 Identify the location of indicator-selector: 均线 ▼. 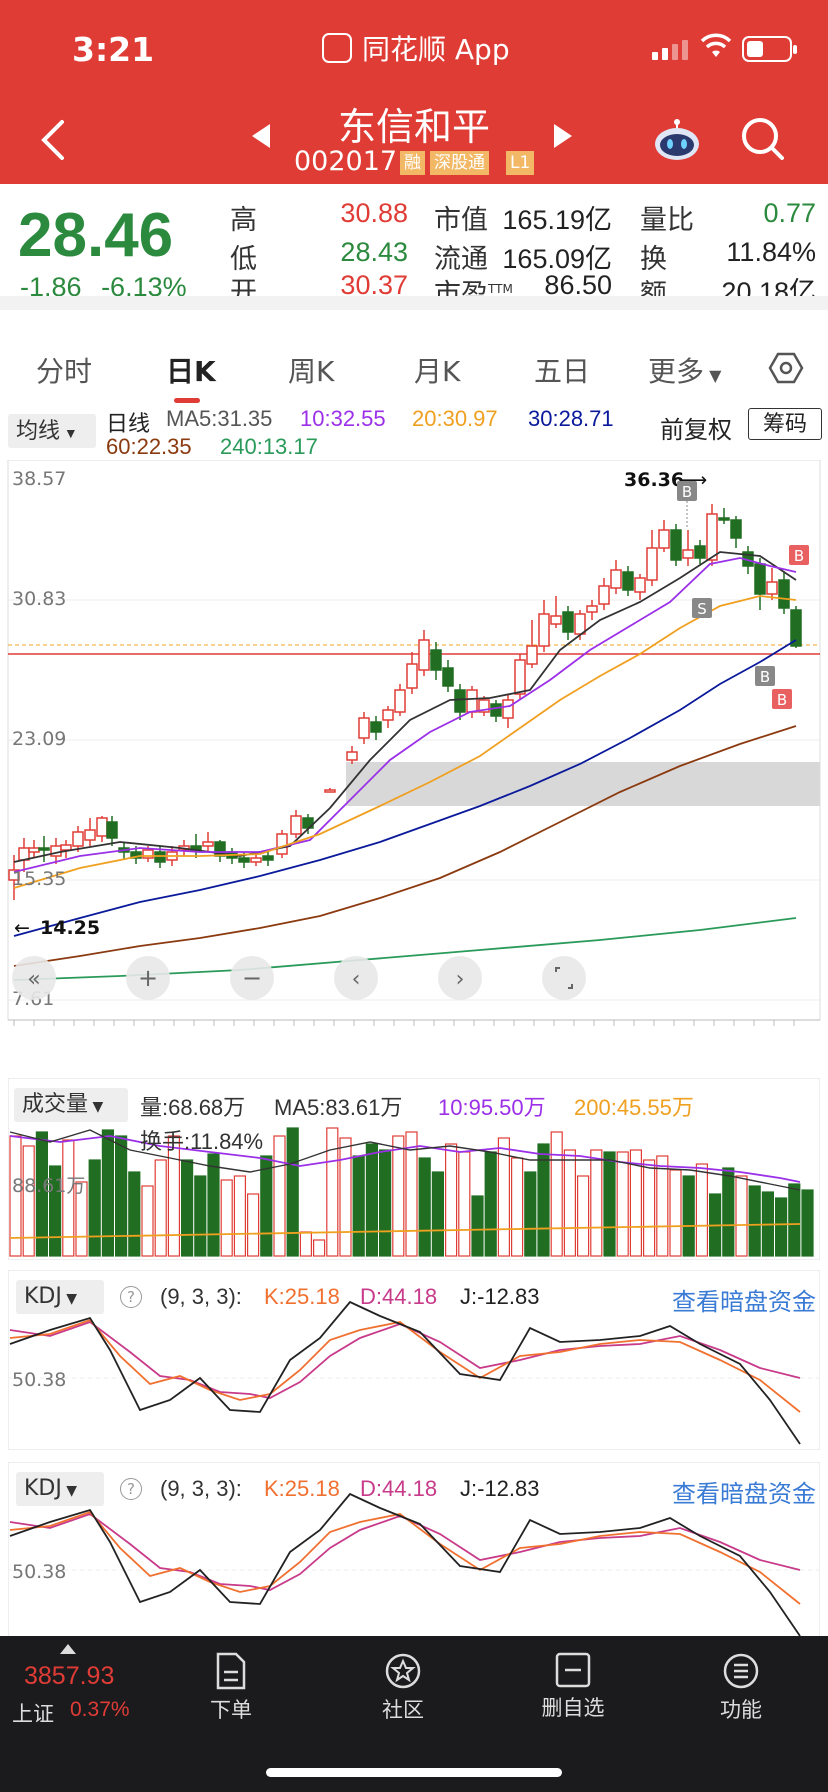
(52, 431).